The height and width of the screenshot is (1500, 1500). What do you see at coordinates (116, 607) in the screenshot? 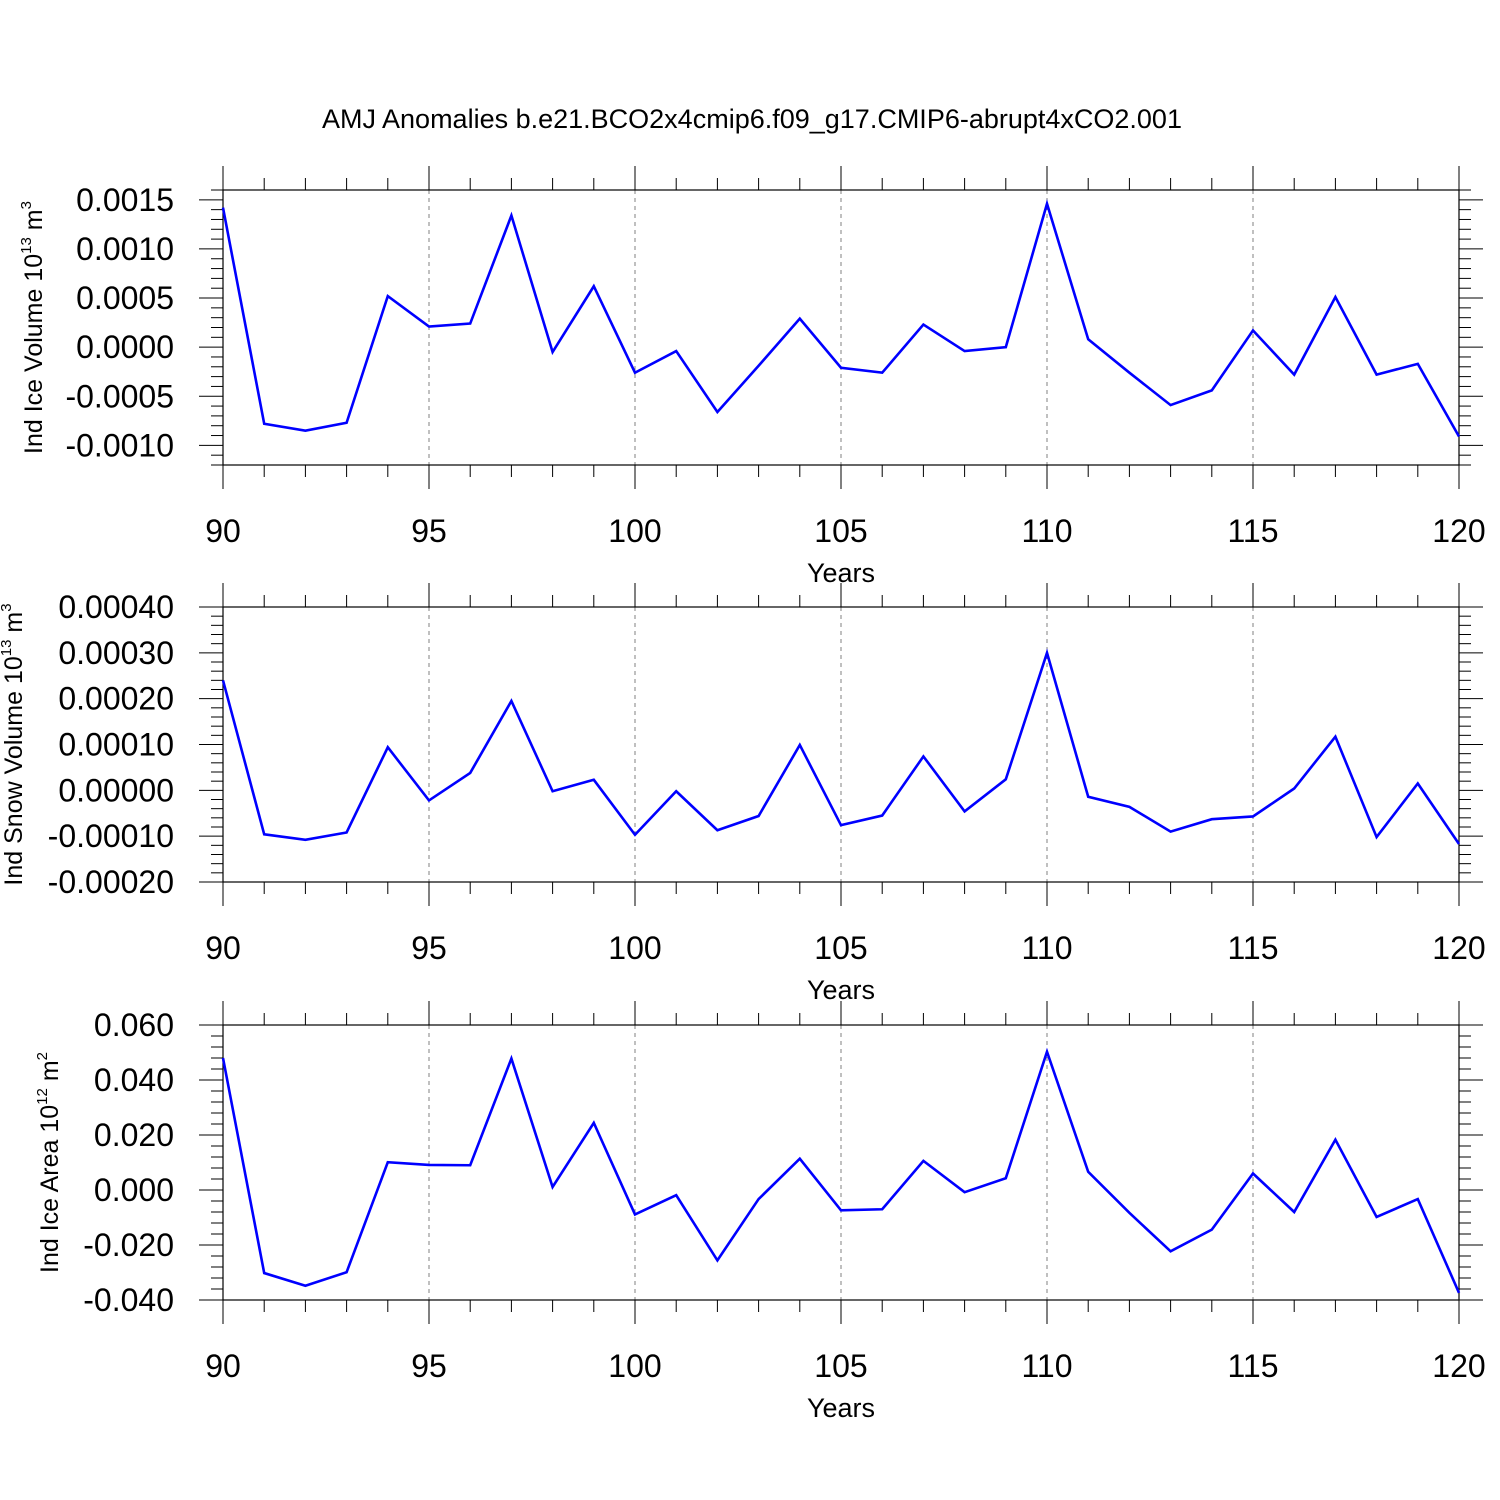
I see `y-tick-label: 0.00040` at bounding box center [116, 607].